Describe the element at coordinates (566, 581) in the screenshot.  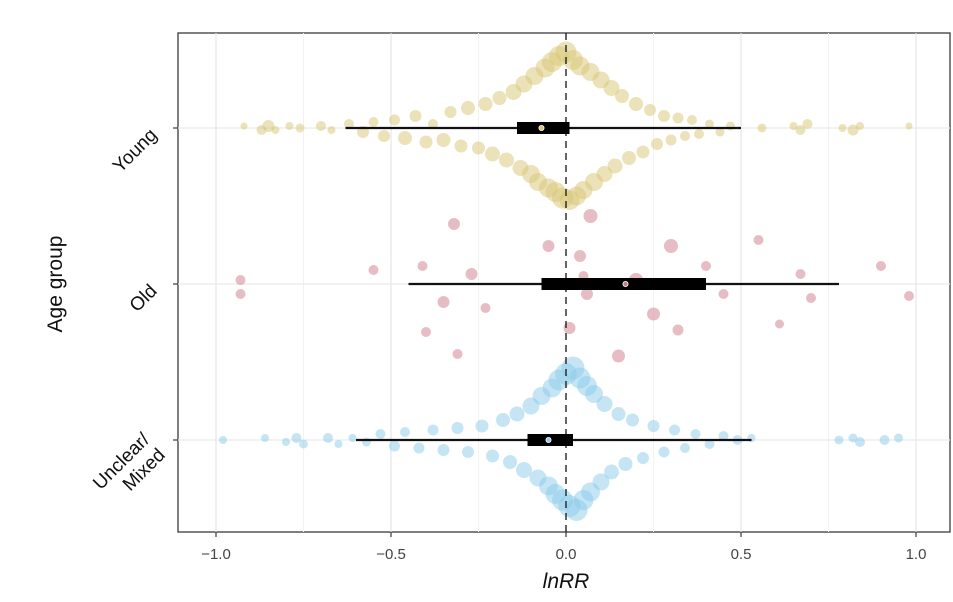
I see `x-axis-title: lnRR` at that location.